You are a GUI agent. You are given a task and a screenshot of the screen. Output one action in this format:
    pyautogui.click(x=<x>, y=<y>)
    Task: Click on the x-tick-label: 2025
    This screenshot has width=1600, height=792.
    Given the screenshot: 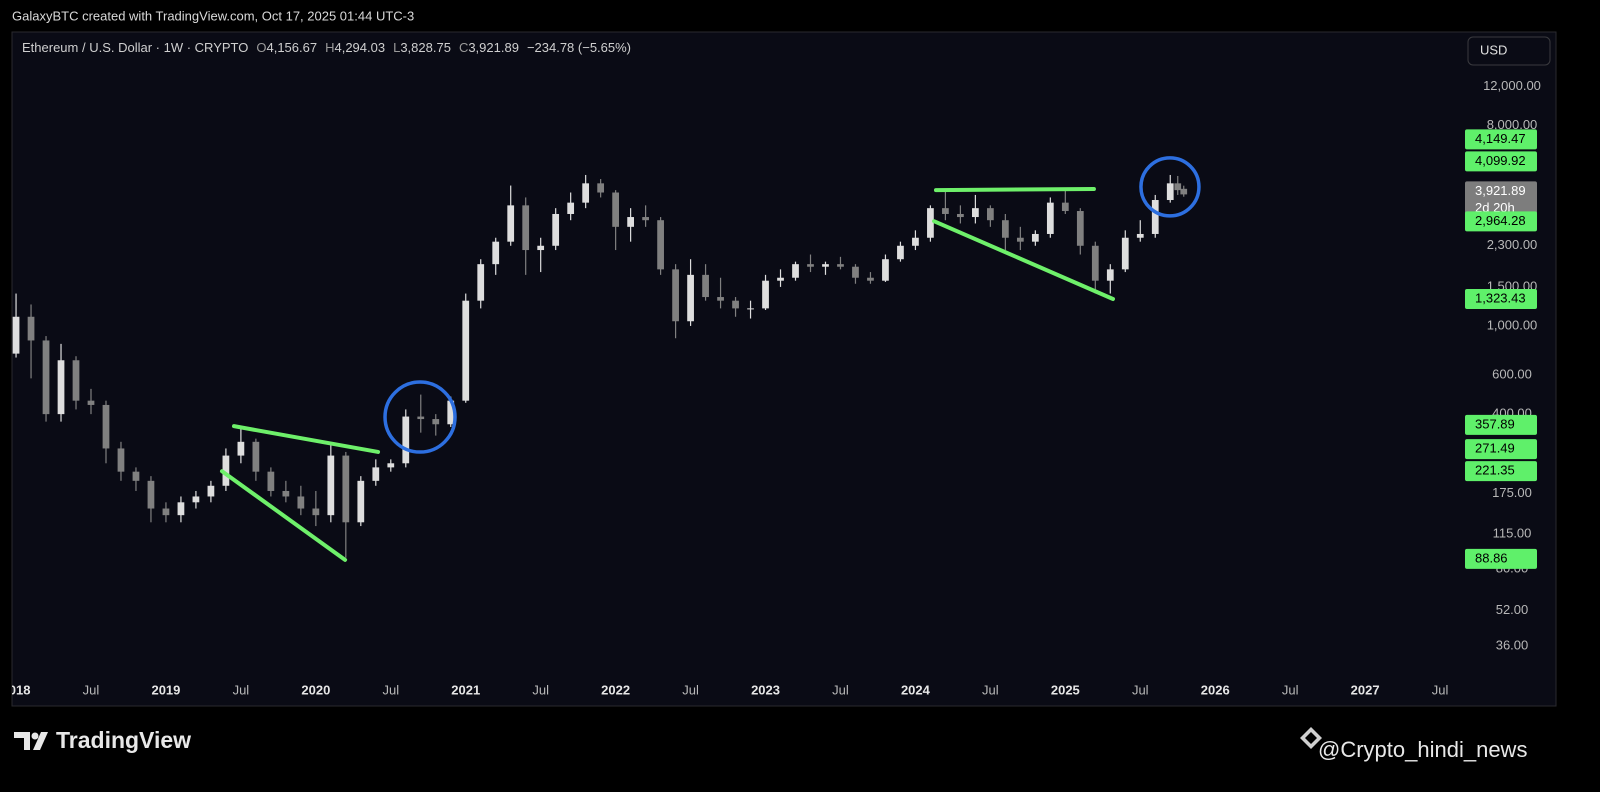 What is the action you would take?
    pyautogui.click(x=1065, y=689)
    